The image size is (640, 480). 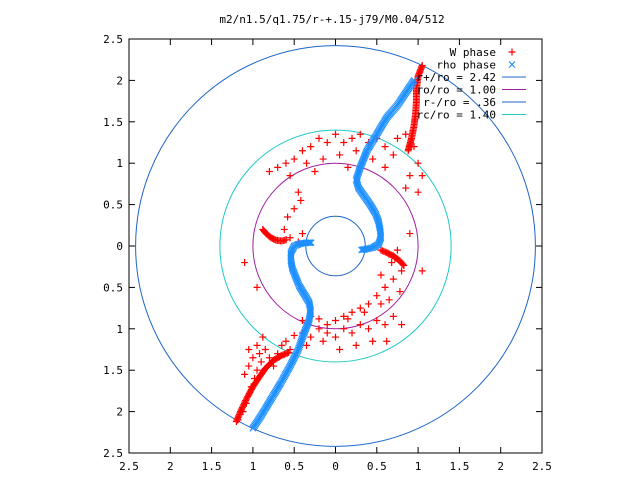 I want to click on chart-title: m2/n1.5/q1.75/r-+.15-j79/M0.04/512, so click(x=331, y=19).